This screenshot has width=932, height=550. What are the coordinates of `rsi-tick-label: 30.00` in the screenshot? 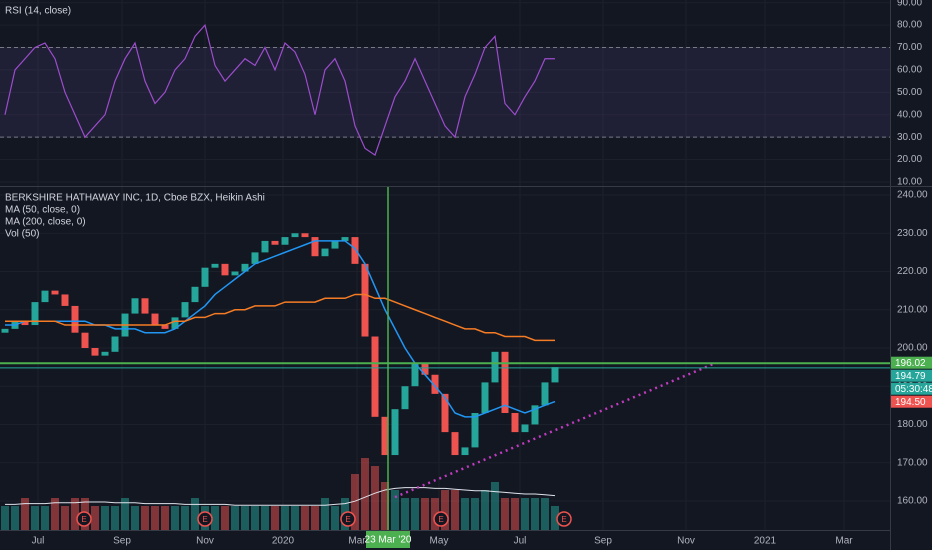 It's located at (909, 137).